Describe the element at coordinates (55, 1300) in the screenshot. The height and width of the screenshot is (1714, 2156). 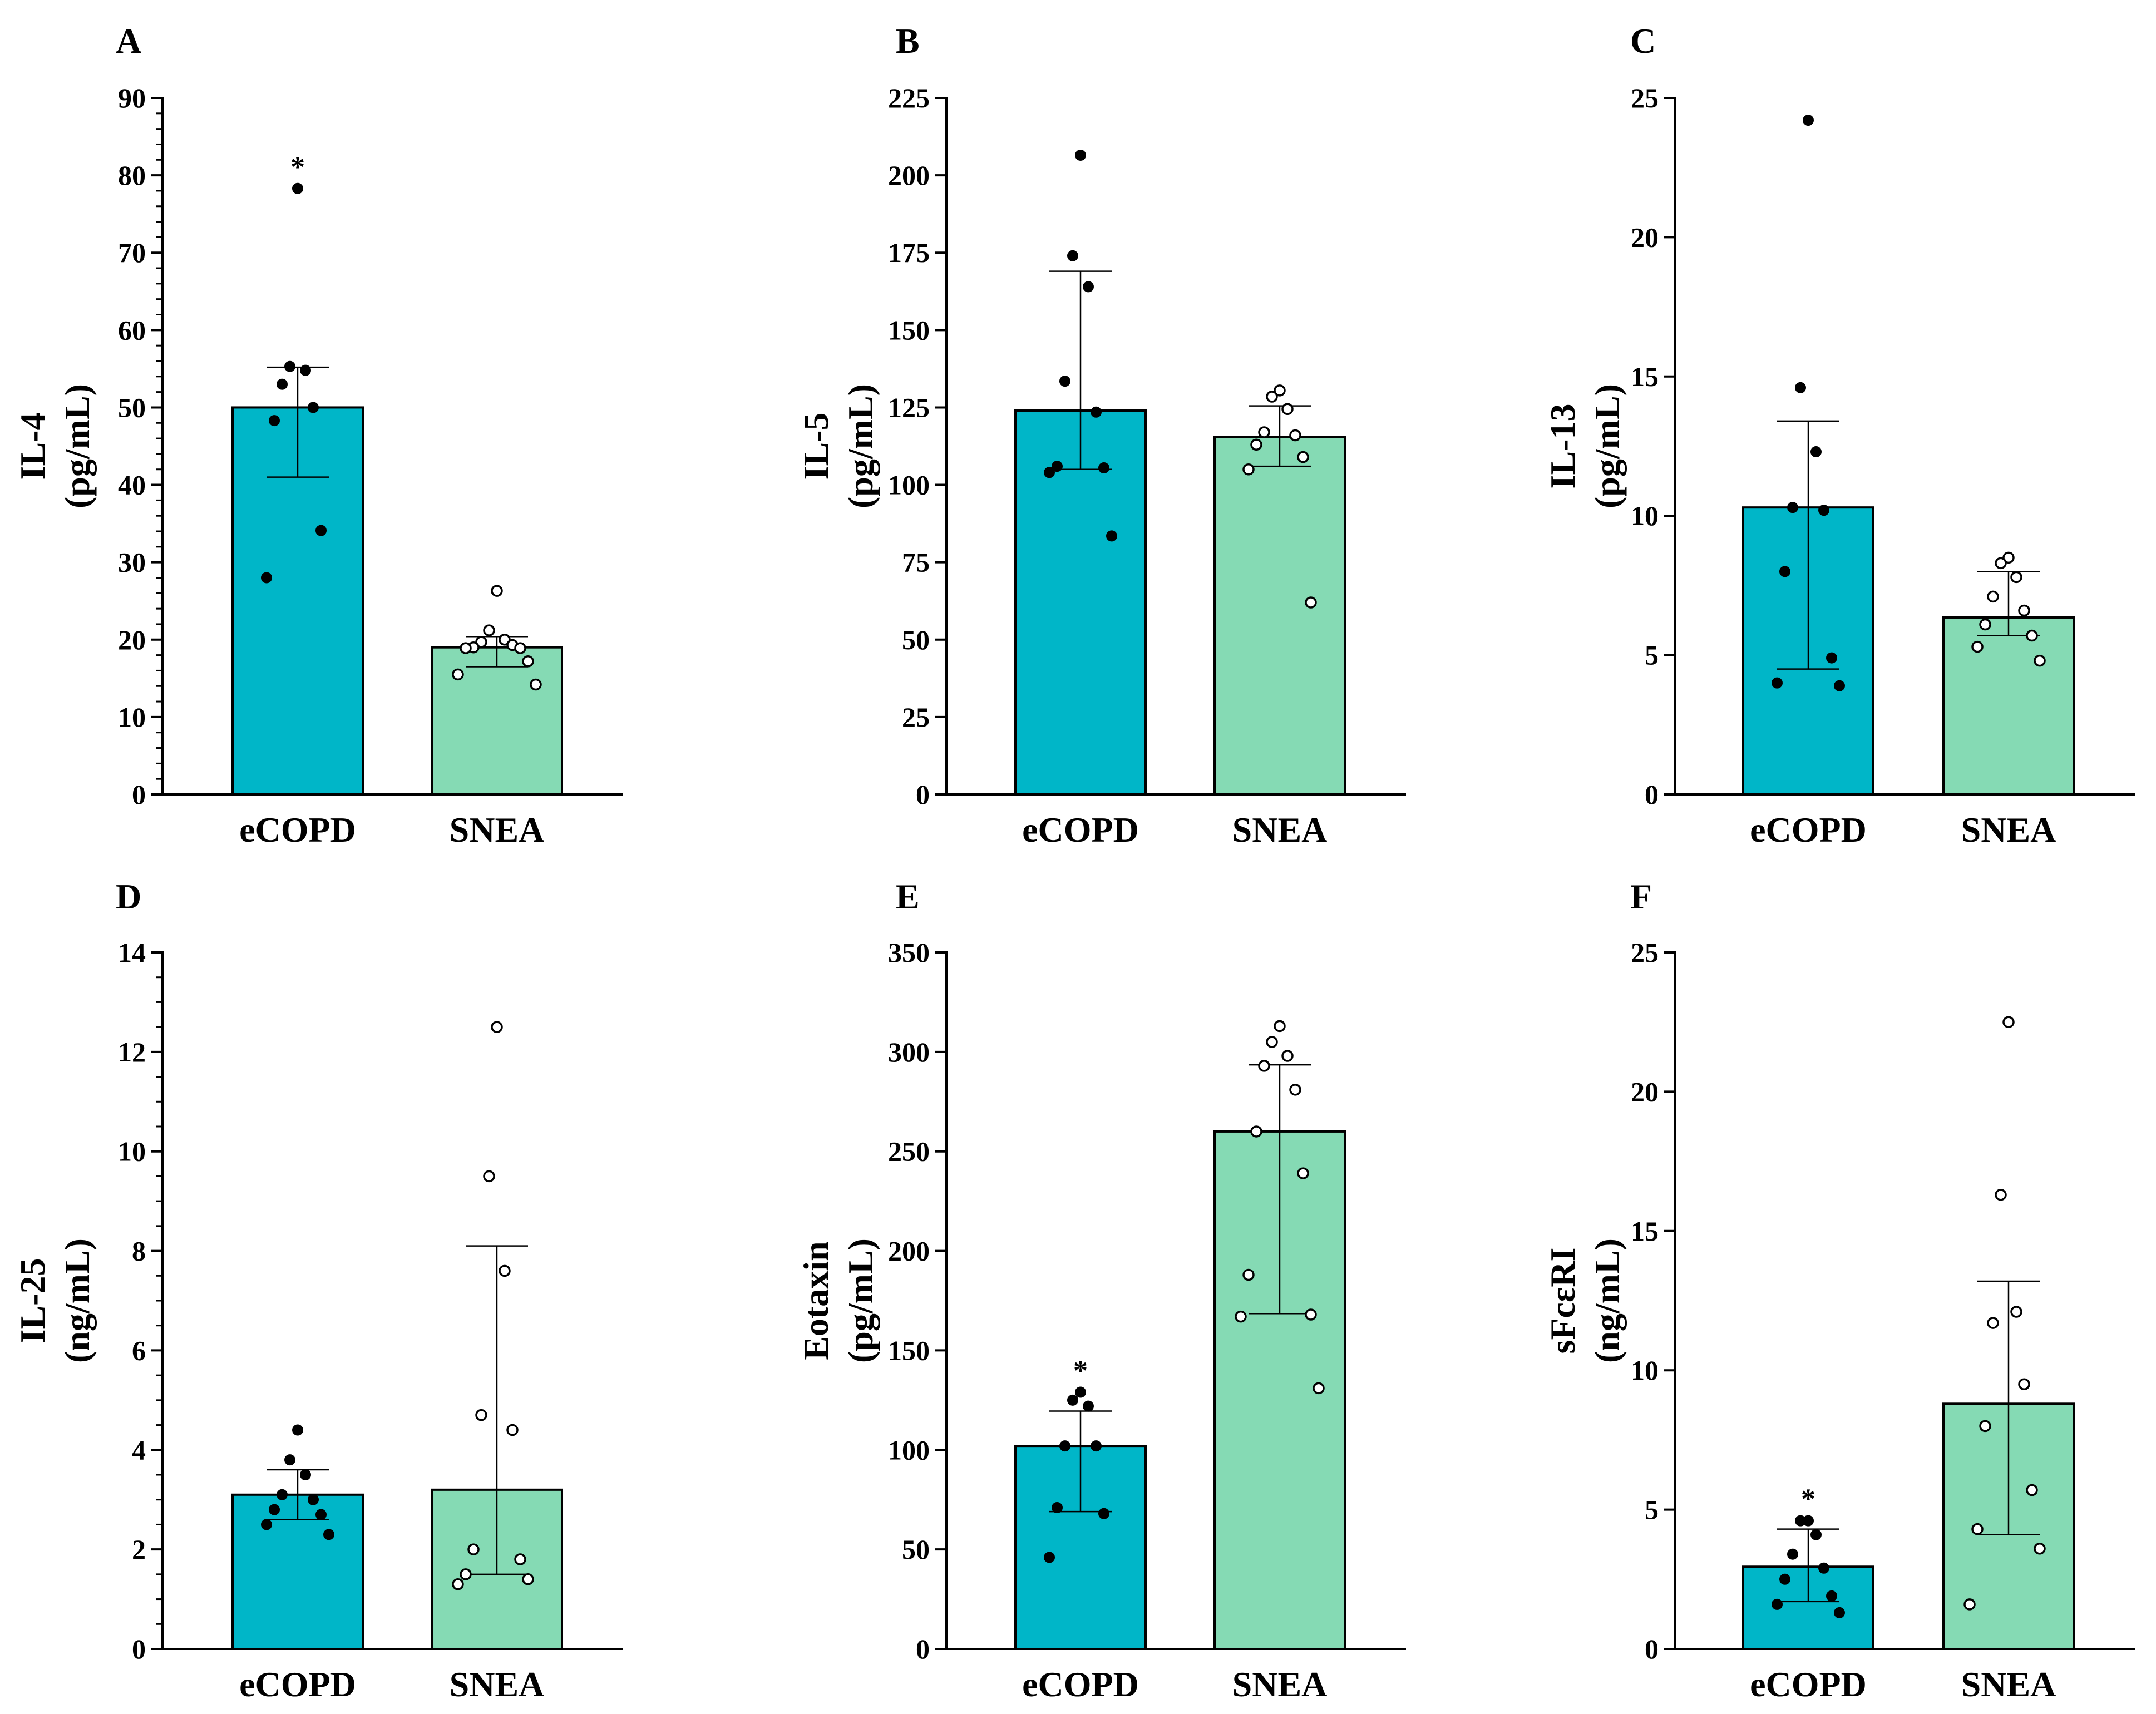
I see `y-axis-label: IL-25 (ng/mL)` at that location.